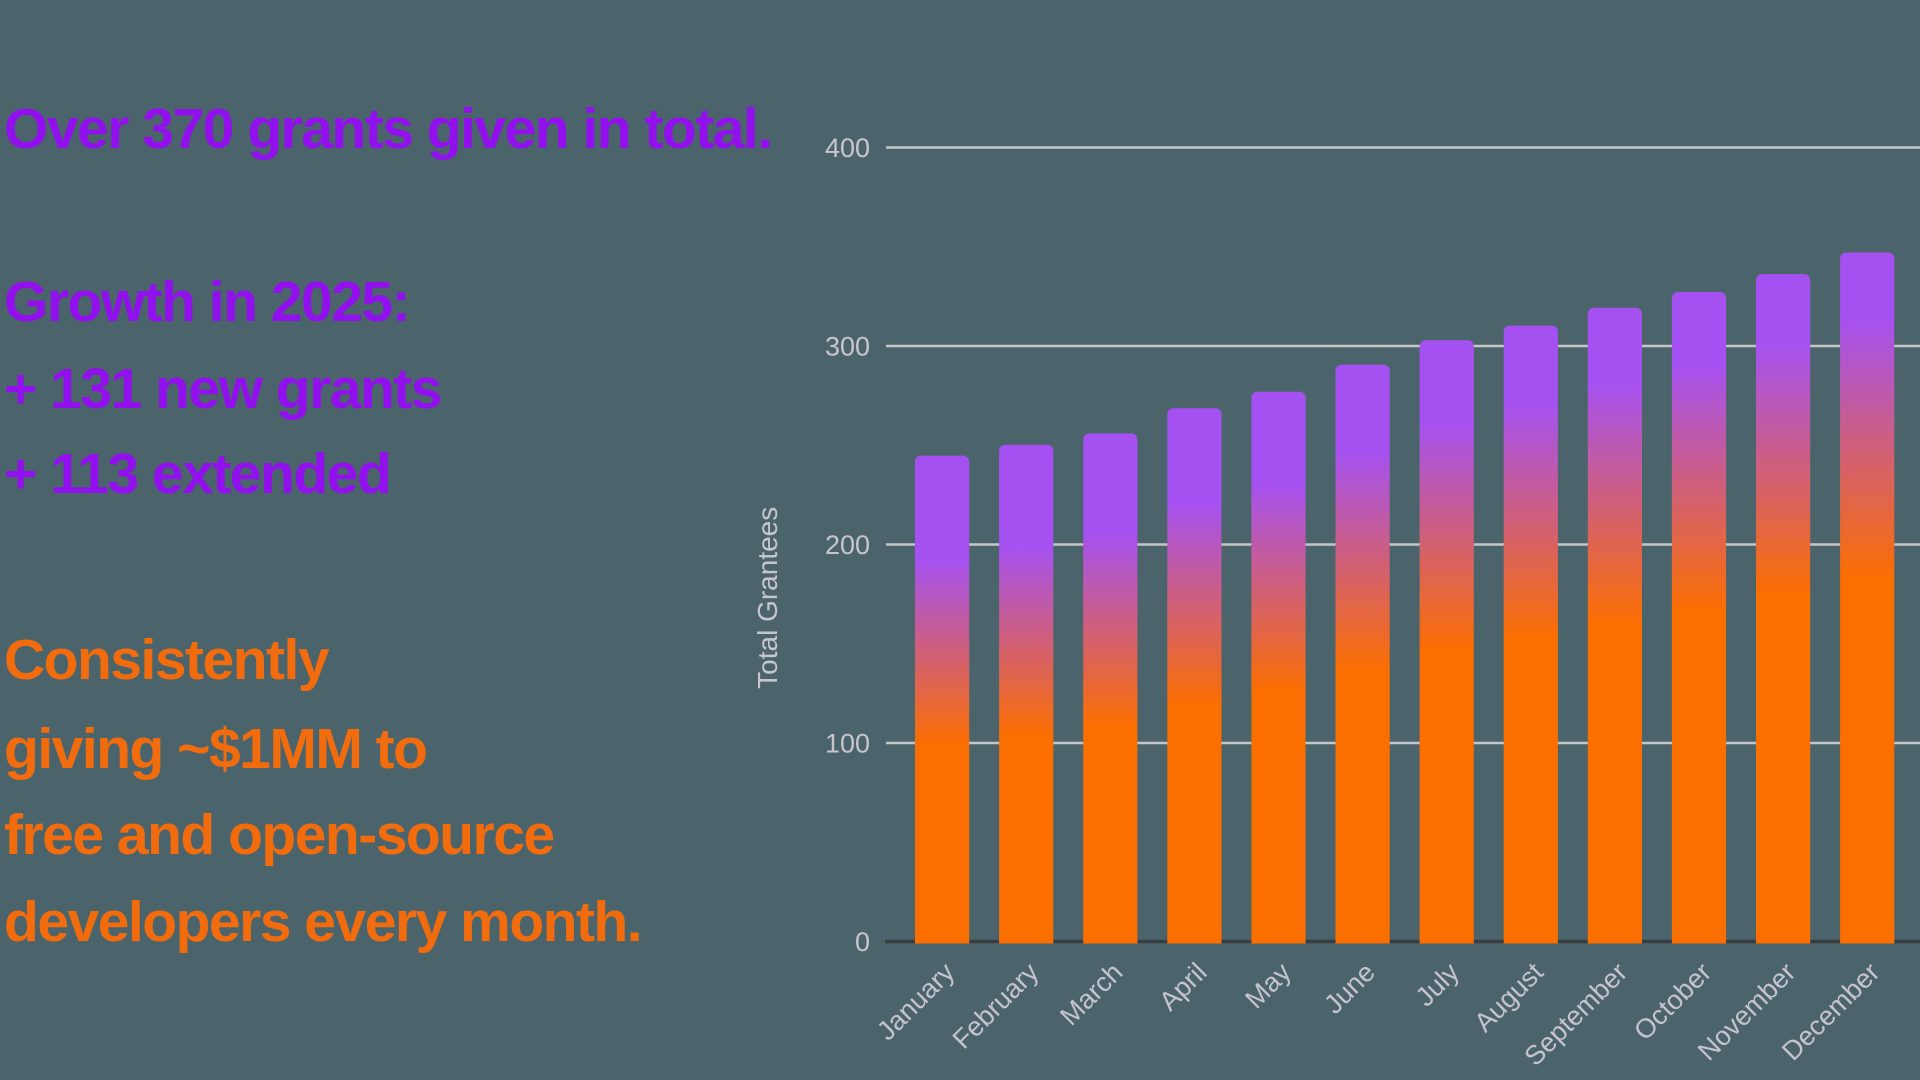  I want to click on svg-text: 0, so click(862, 942).